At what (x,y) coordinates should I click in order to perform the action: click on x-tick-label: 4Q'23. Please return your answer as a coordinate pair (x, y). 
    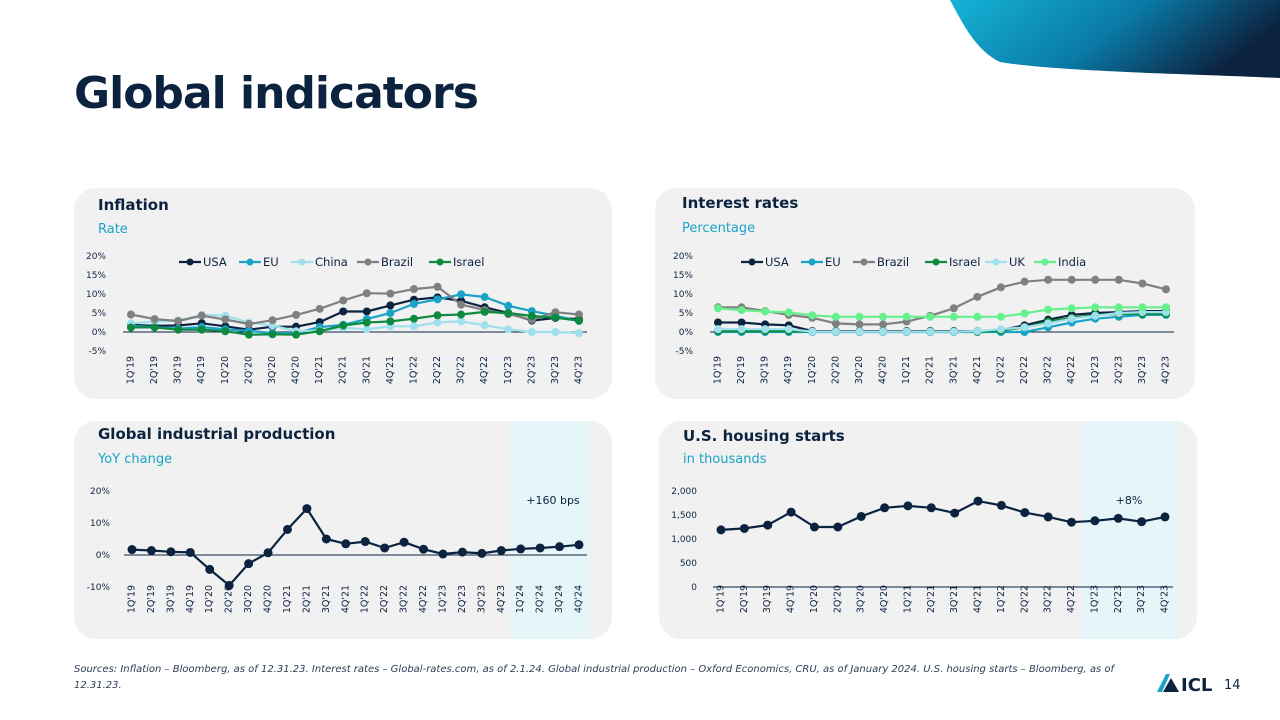
    Looking at the image, I should click on (579, 370).